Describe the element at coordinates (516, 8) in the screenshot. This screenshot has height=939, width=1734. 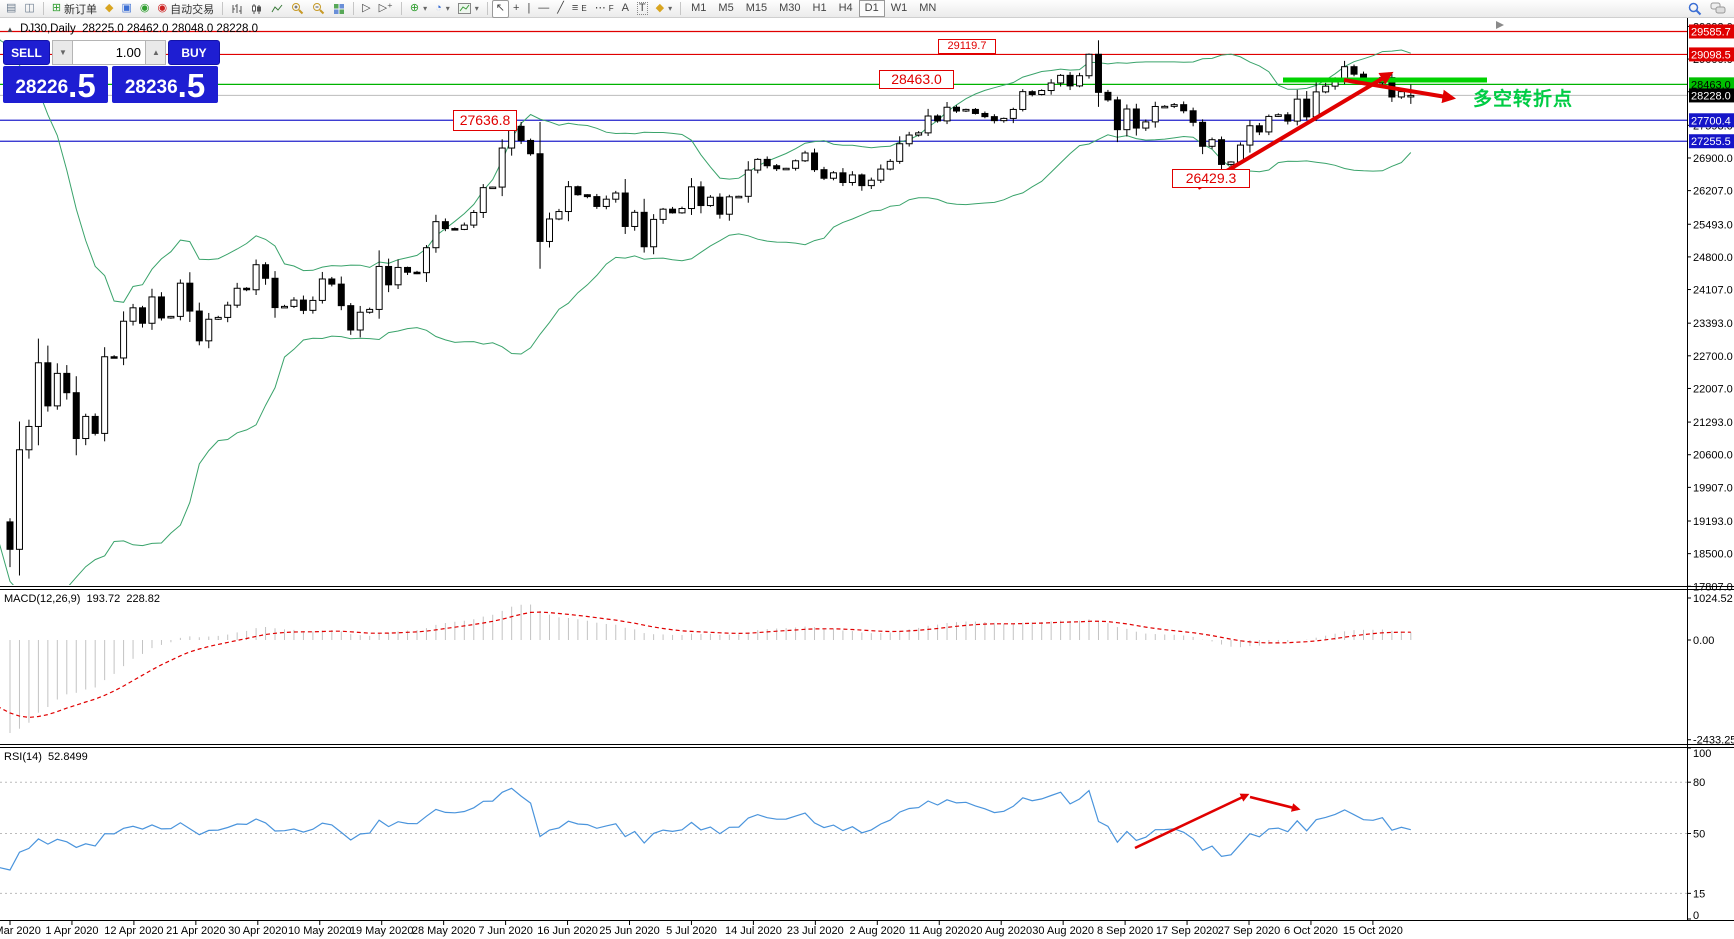
I see `crosshair-tool-button: +` at that location.